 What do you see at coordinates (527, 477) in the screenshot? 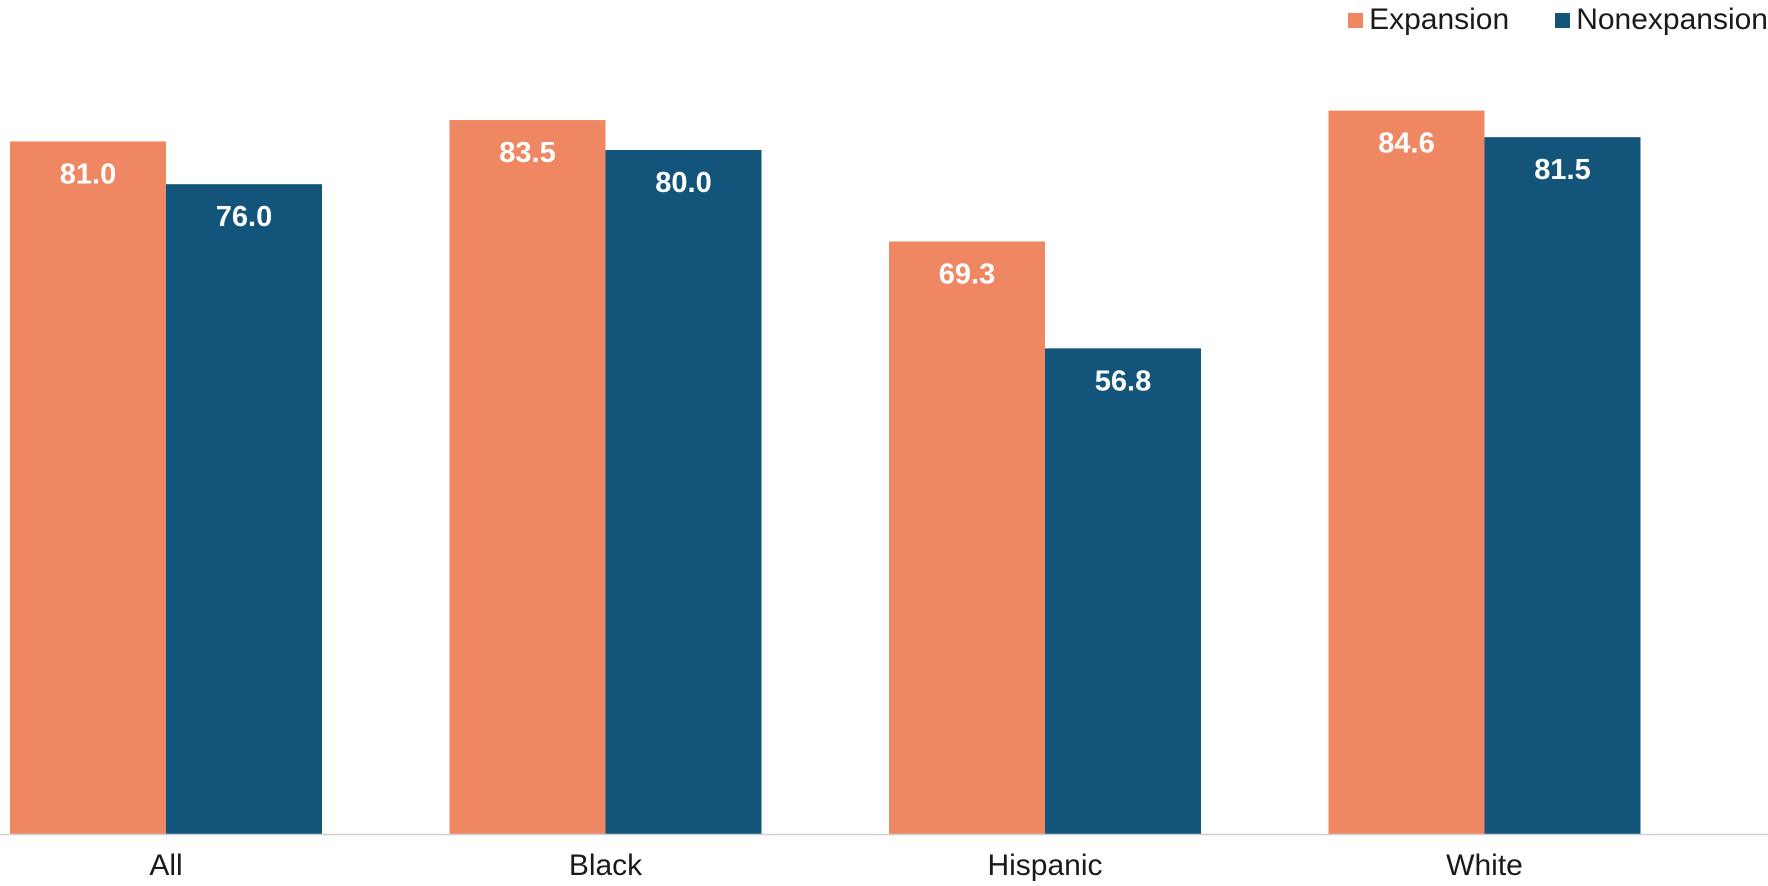
I see `bar-black-expansion` at bounding box center [527, 477].